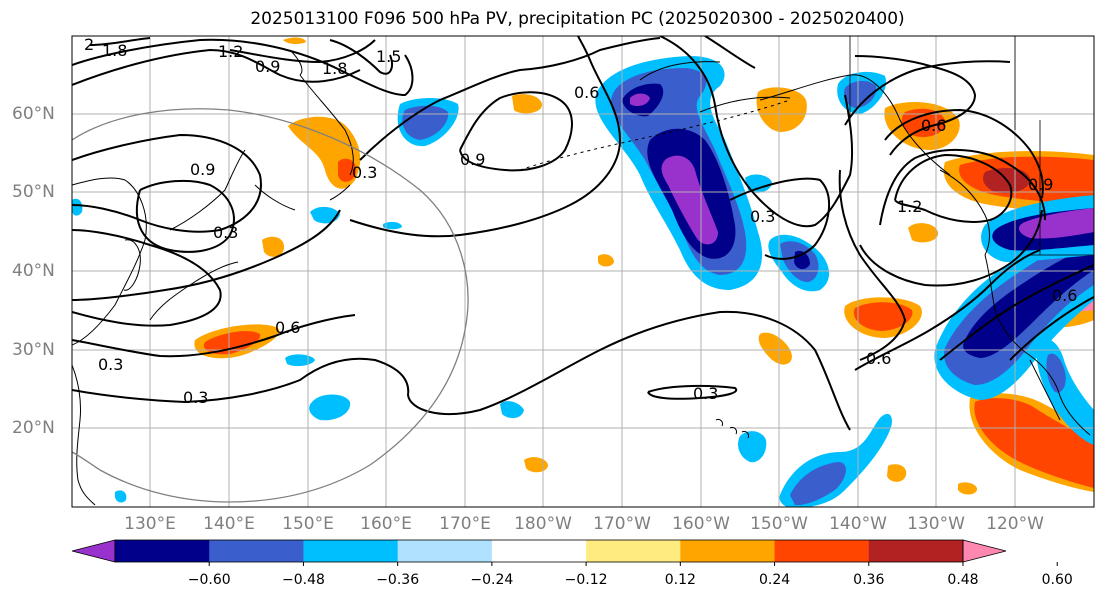  I want to click on coastline-alaska, so click(855, 125).